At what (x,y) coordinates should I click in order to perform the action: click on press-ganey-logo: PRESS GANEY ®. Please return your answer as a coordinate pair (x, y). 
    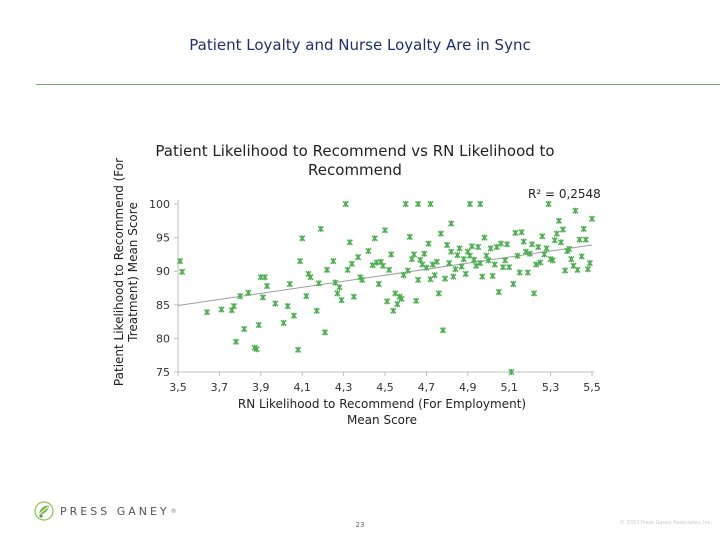
    Looking at the image, I should click on (105, 511).